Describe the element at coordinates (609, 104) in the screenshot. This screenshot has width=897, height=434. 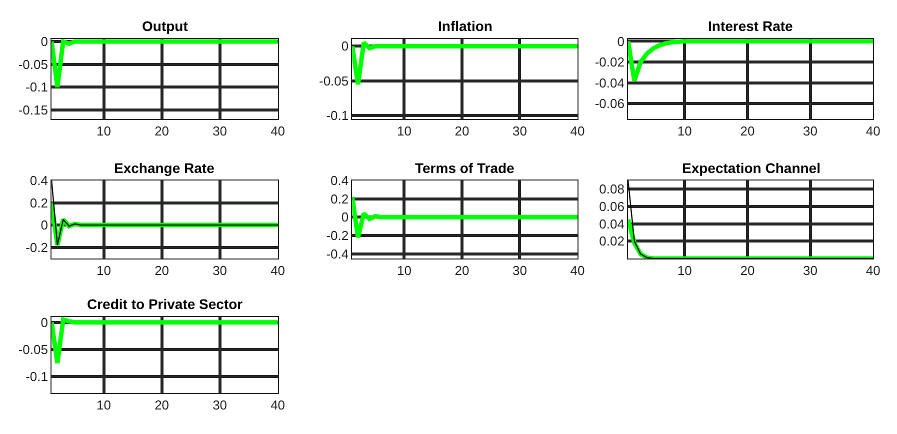
I see `y-tick-label: -0.06` at that location.